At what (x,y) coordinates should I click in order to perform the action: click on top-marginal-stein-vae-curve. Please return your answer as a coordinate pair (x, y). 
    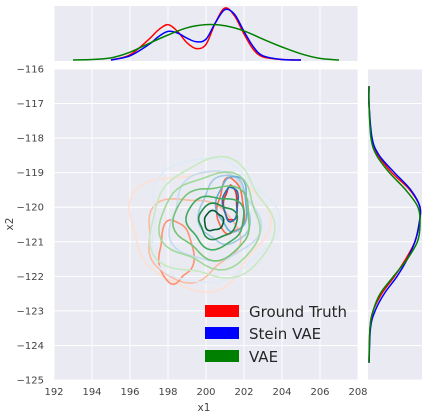
    Looking at the image, I should click on (206, 34).